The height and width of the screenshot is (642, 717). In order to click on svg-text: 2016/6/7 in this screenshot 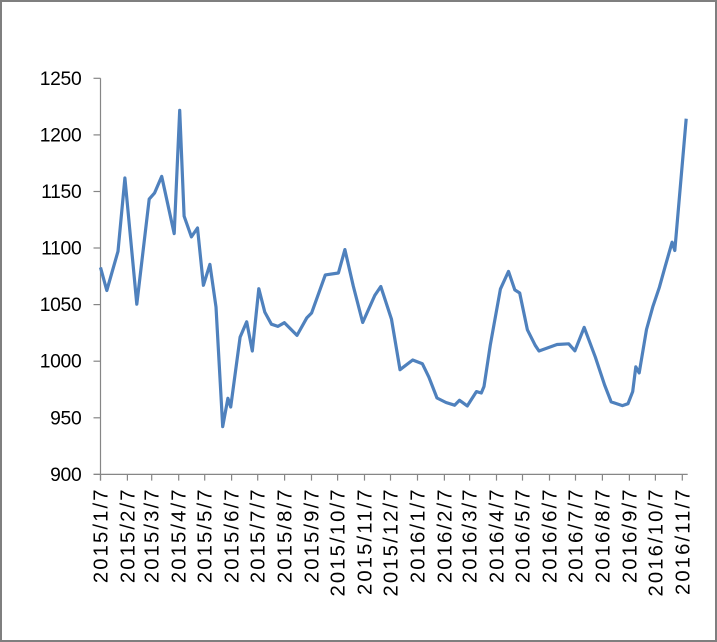, I will do `click(551, 535)`.